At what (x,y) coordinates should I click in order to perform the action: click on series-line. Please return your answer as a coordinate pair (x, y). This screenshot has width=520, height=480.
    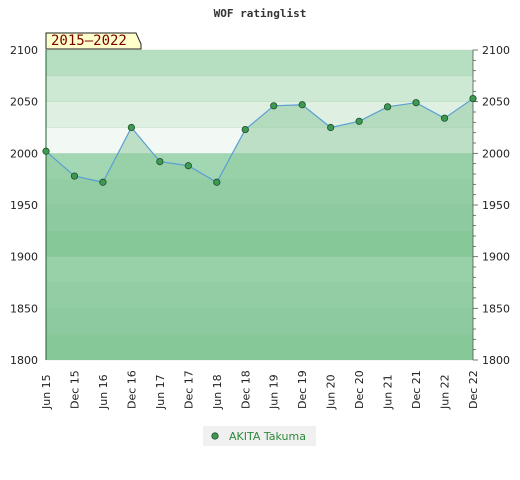
    Looking at the image, I should click on (259, 141).